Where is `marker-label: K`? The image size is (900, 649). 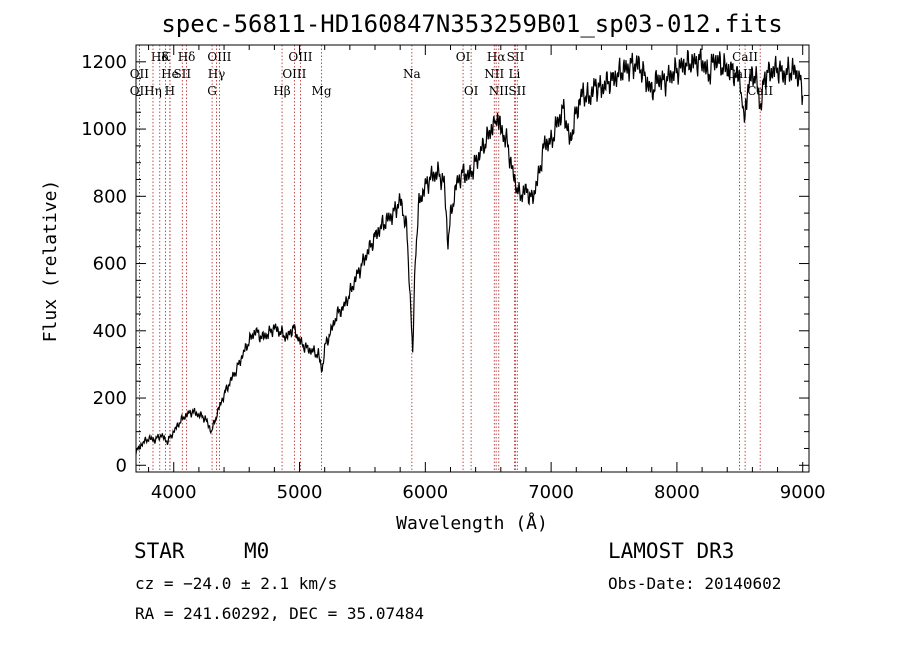 marker-label: K is located at coordinates (166, 57).